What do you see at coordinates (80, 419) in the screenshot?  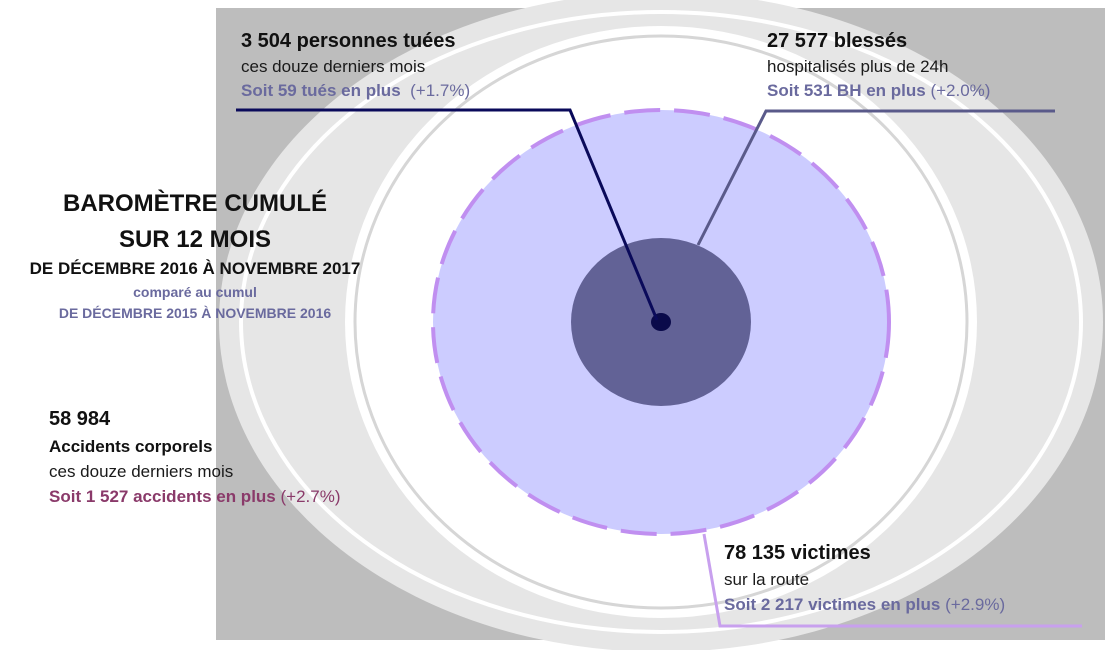 I see `accidents-number: 58 984` at bounding box center [80, 419].